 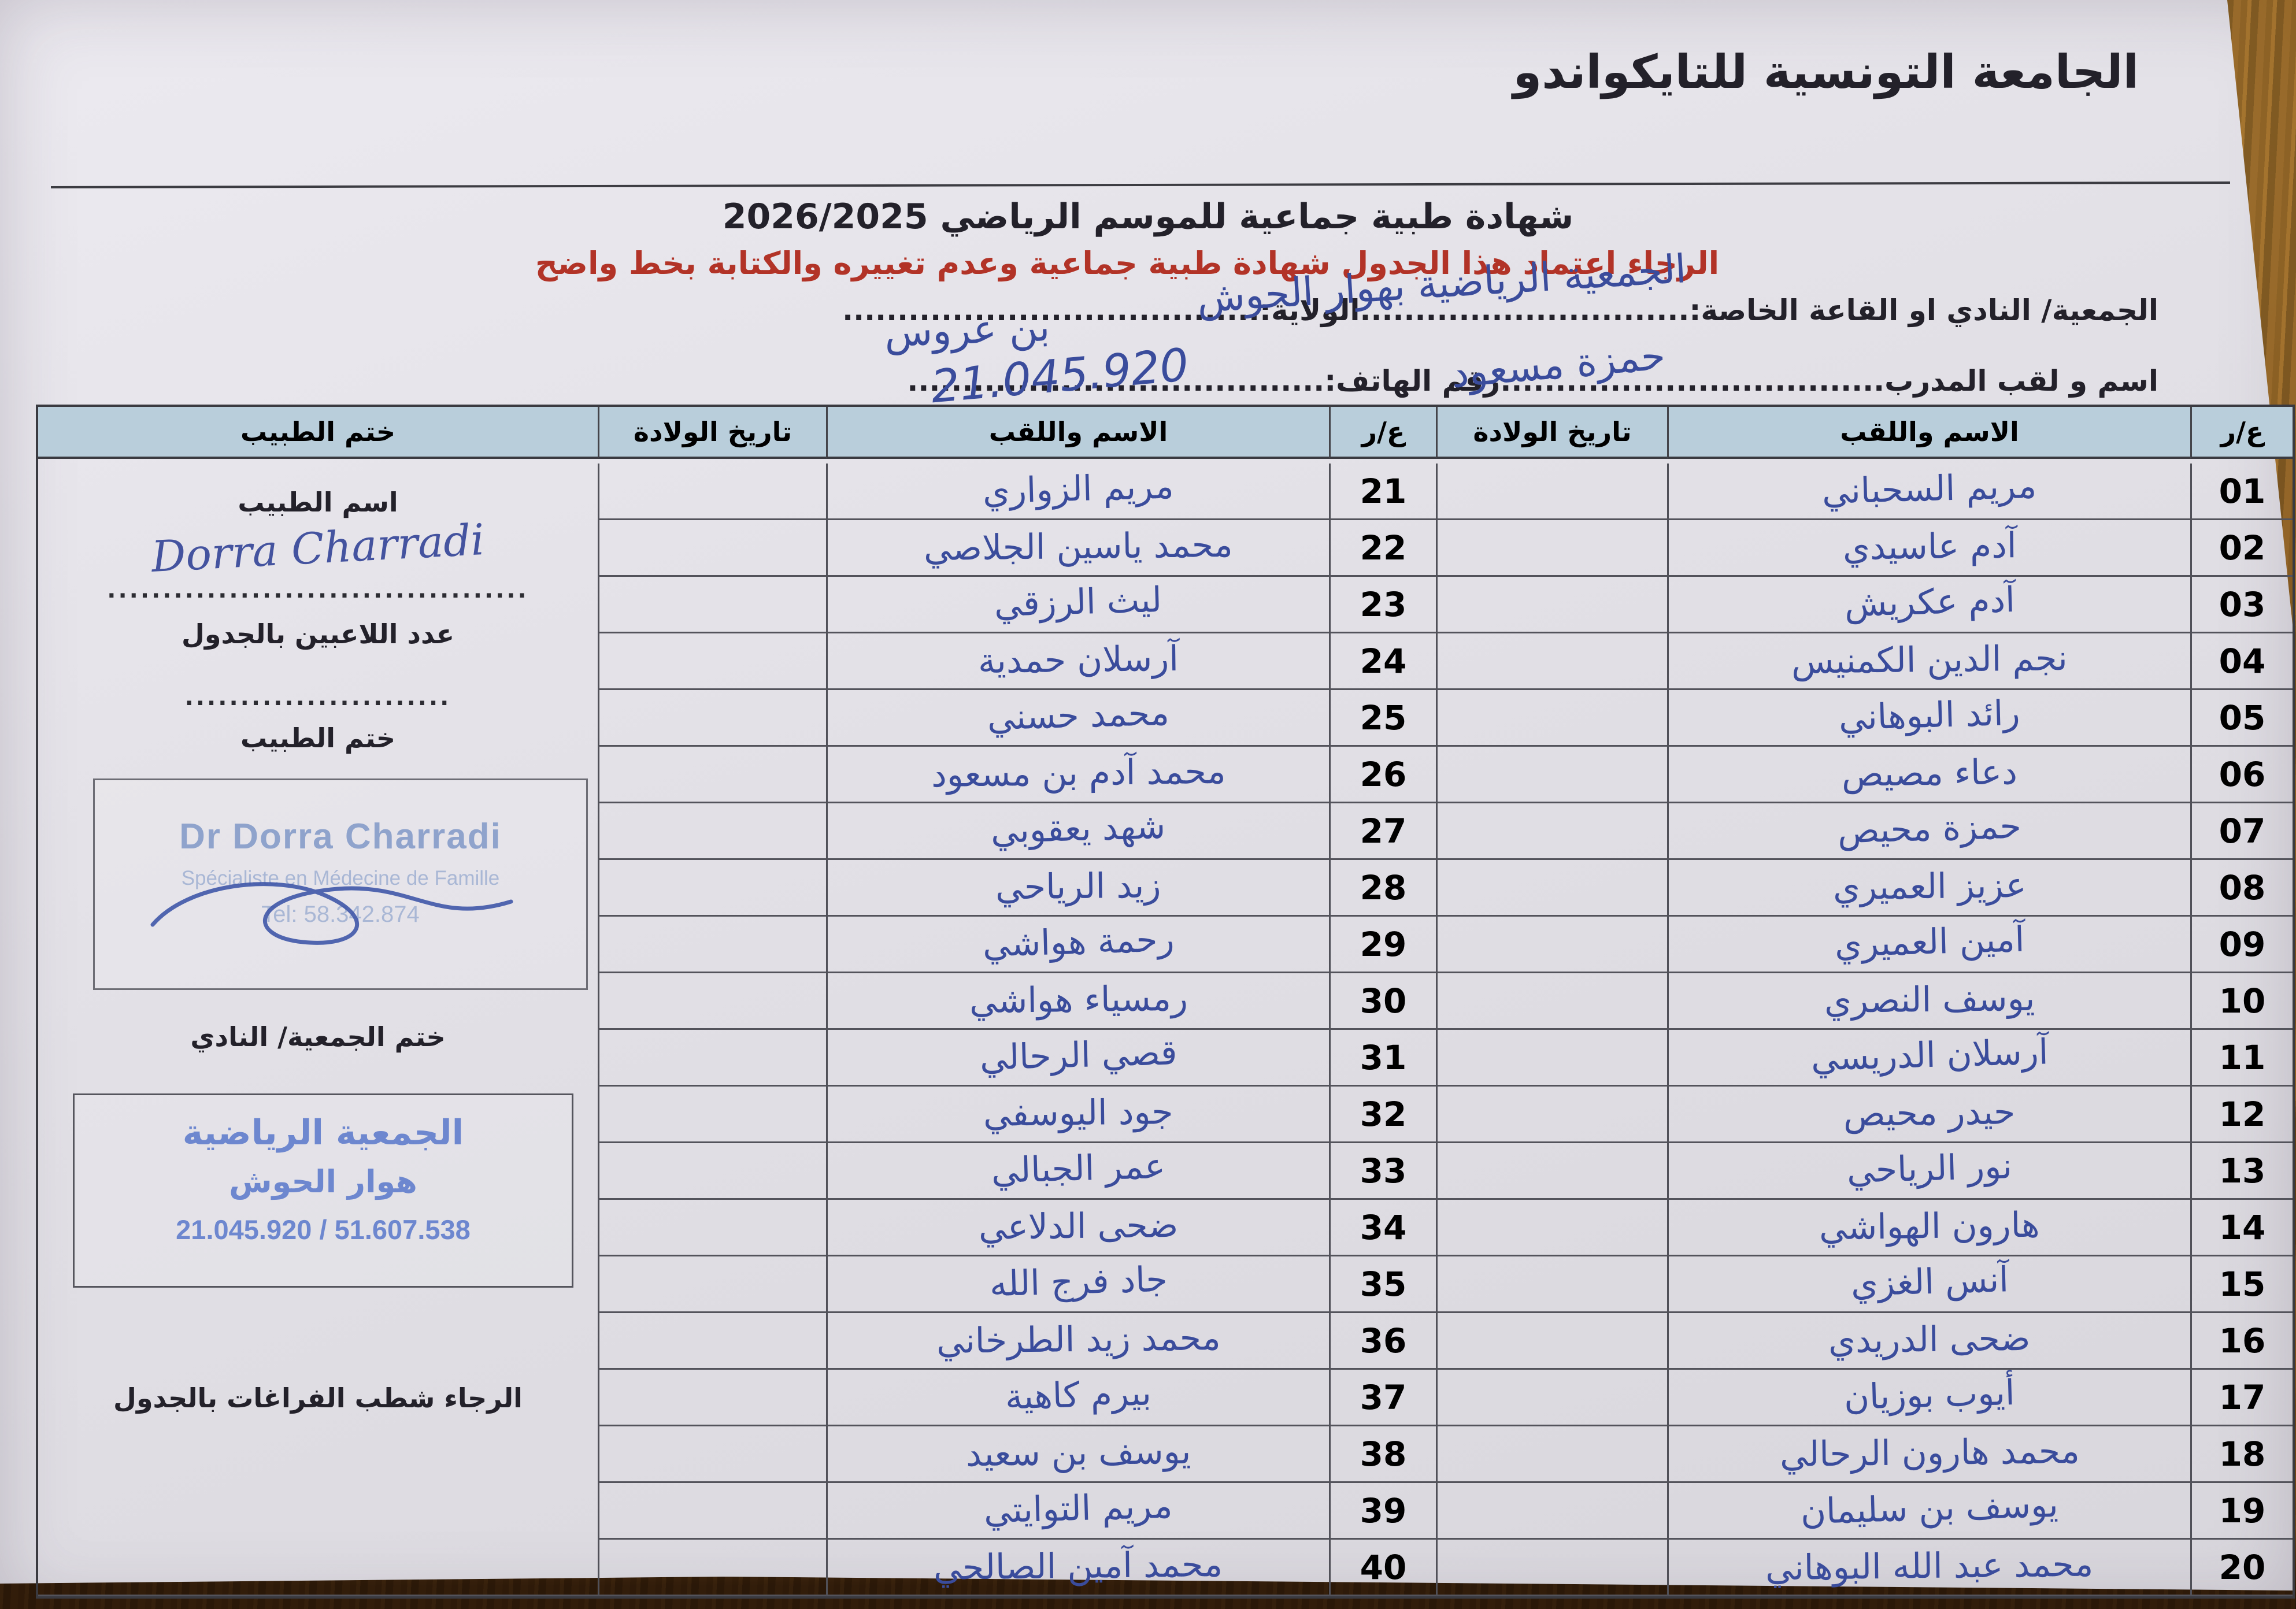 I want to click on player-name-cell: يوسف النصري, so click(x=1928, y=1002).